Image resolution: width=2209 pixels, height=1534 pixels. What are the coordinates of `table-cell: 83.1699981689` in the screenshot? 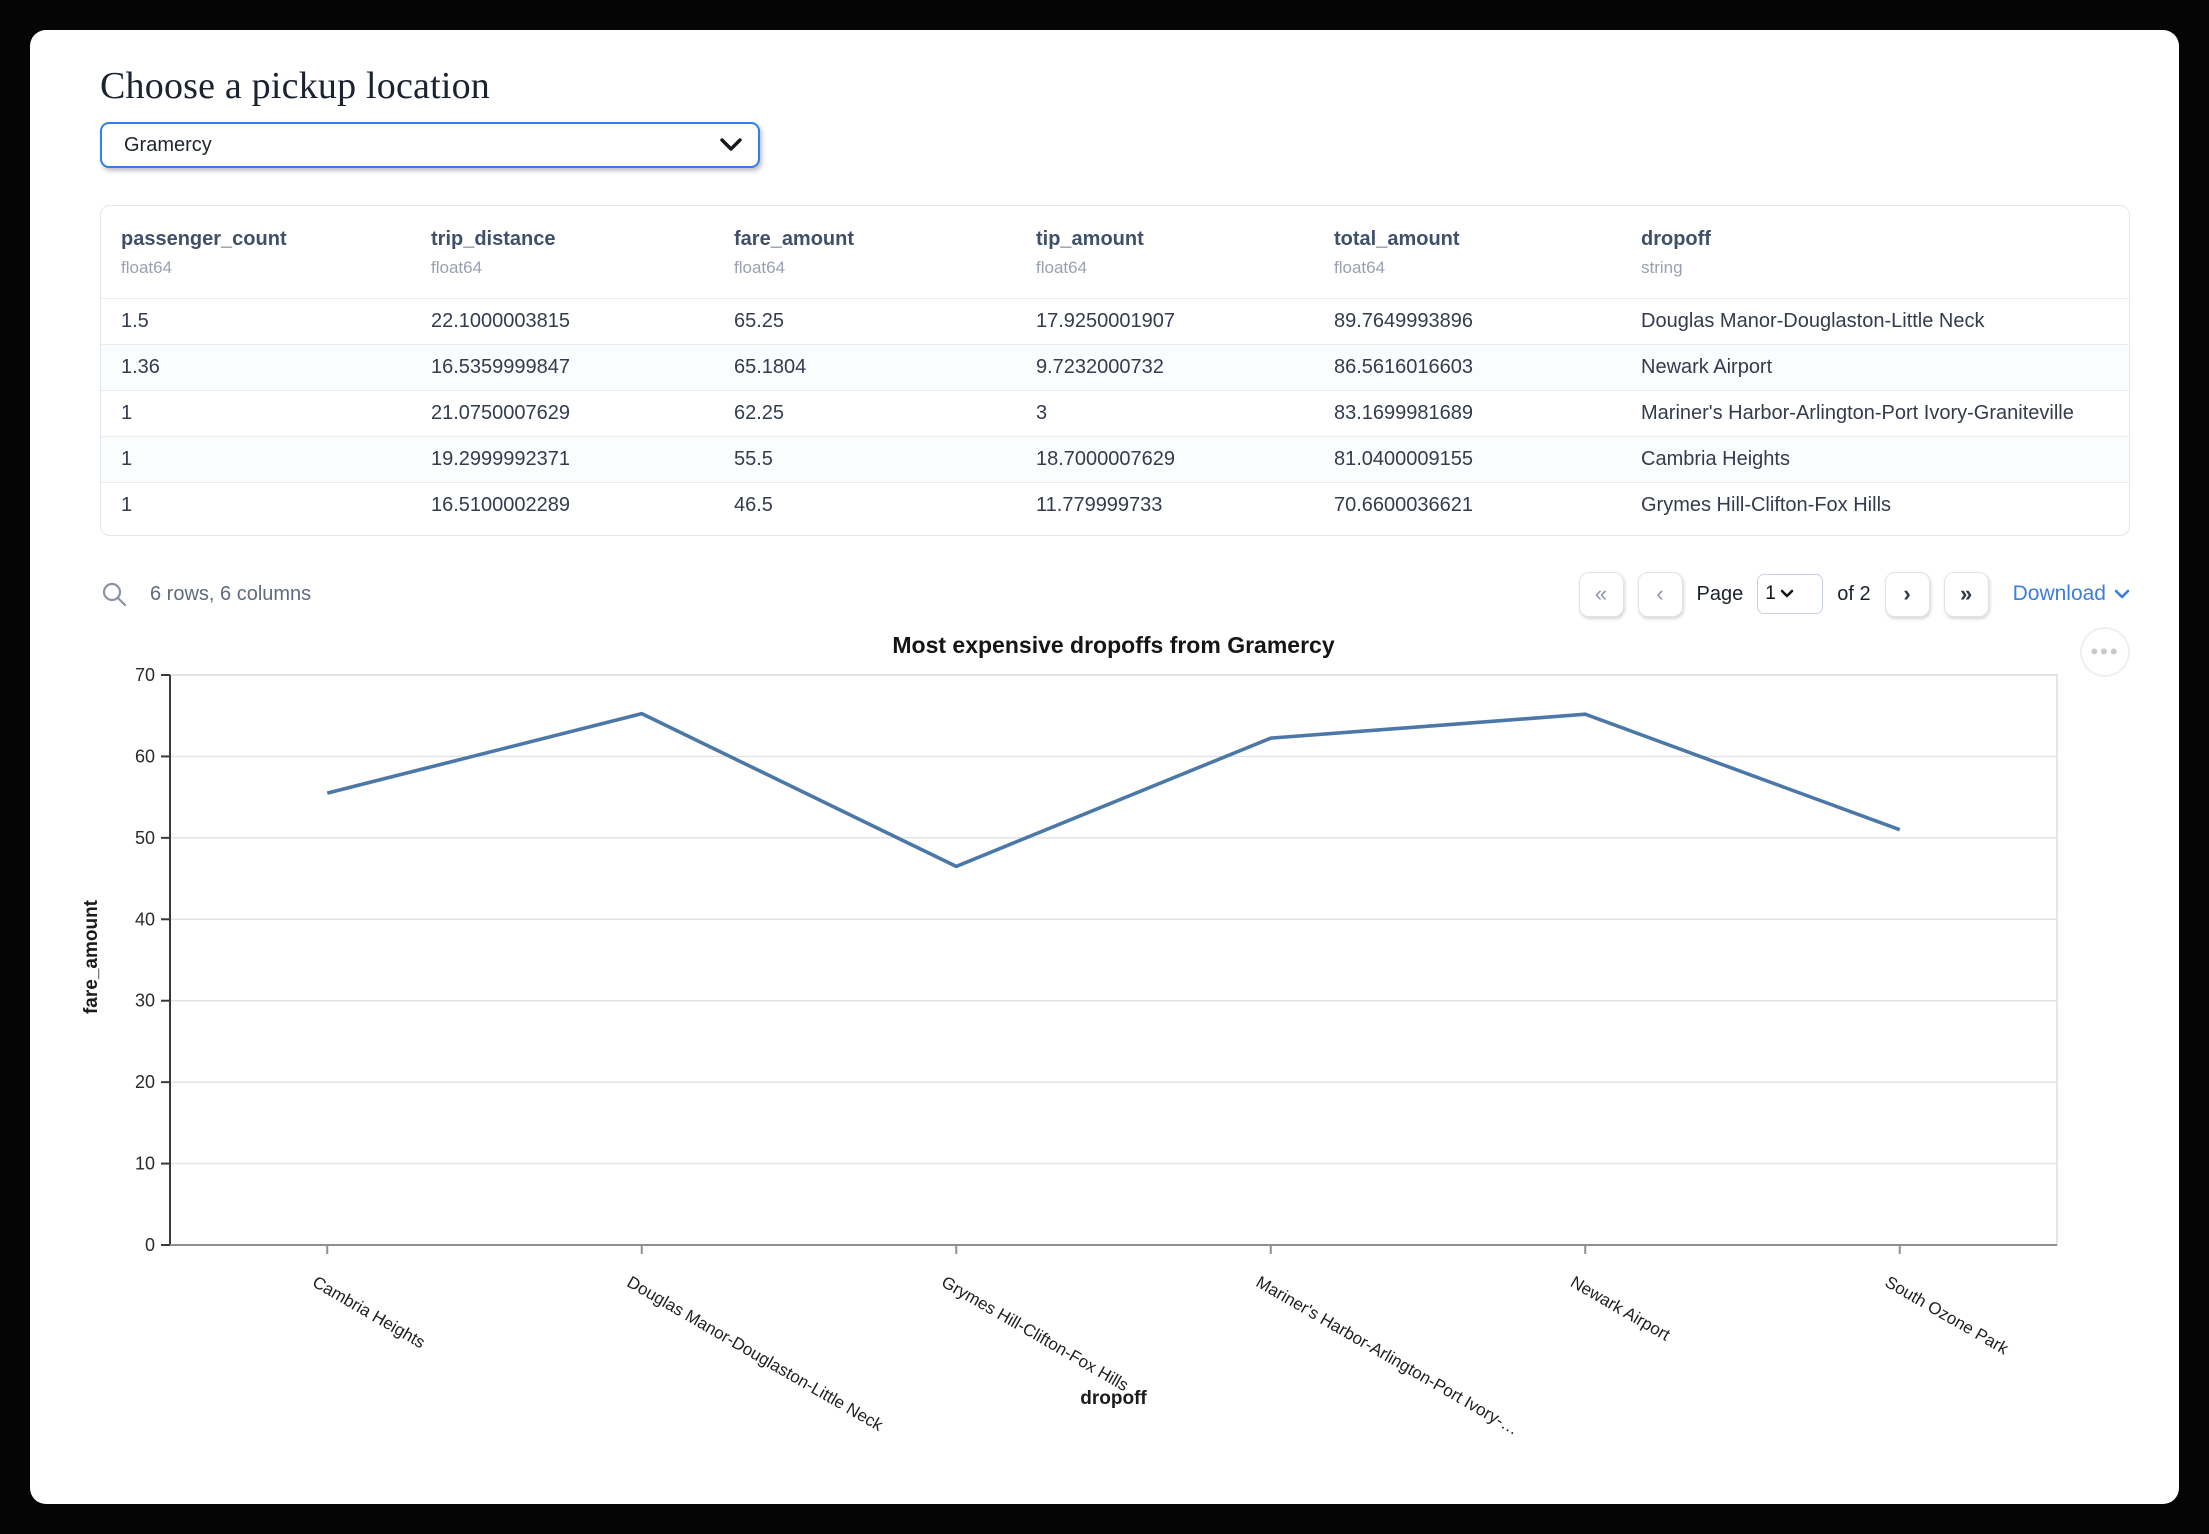 It's located at (1404, 413).